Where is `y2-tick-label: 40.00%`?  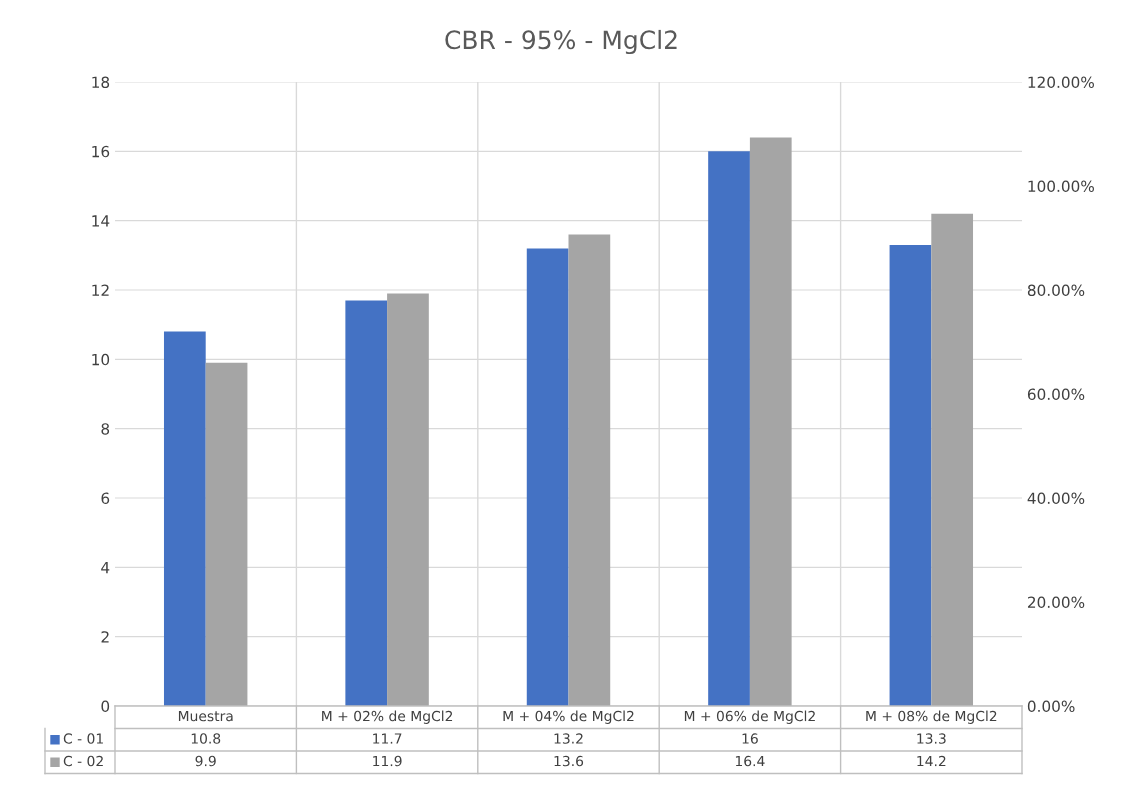
y2-tick-label: 40.00% is located at coordinates (1056, 498).